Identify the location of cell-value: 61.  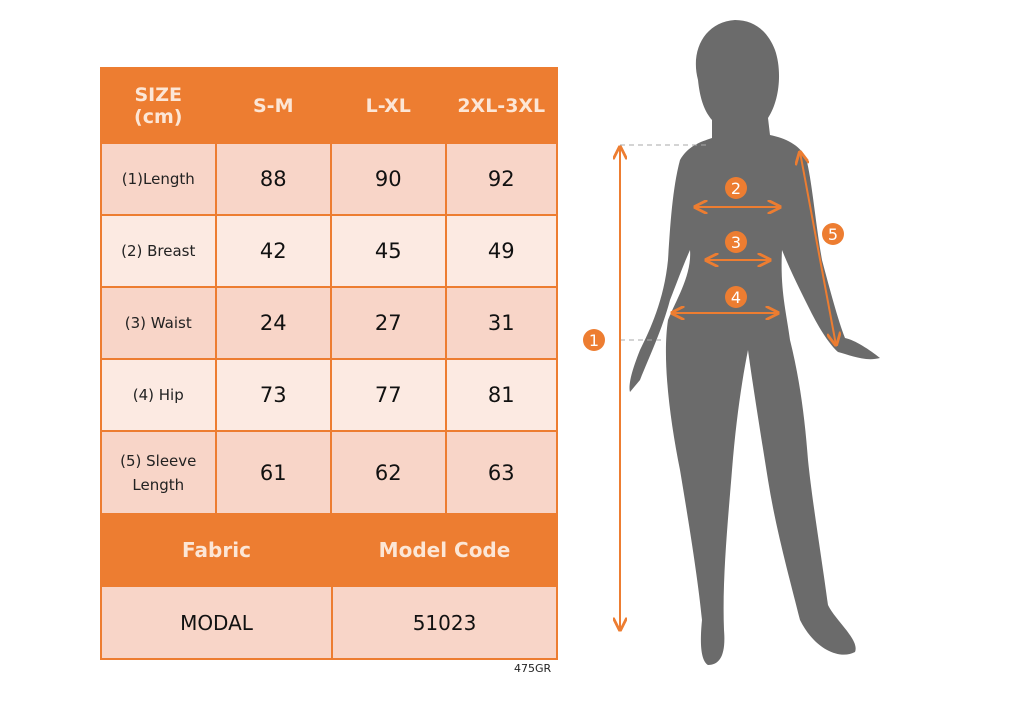
(274, 473).